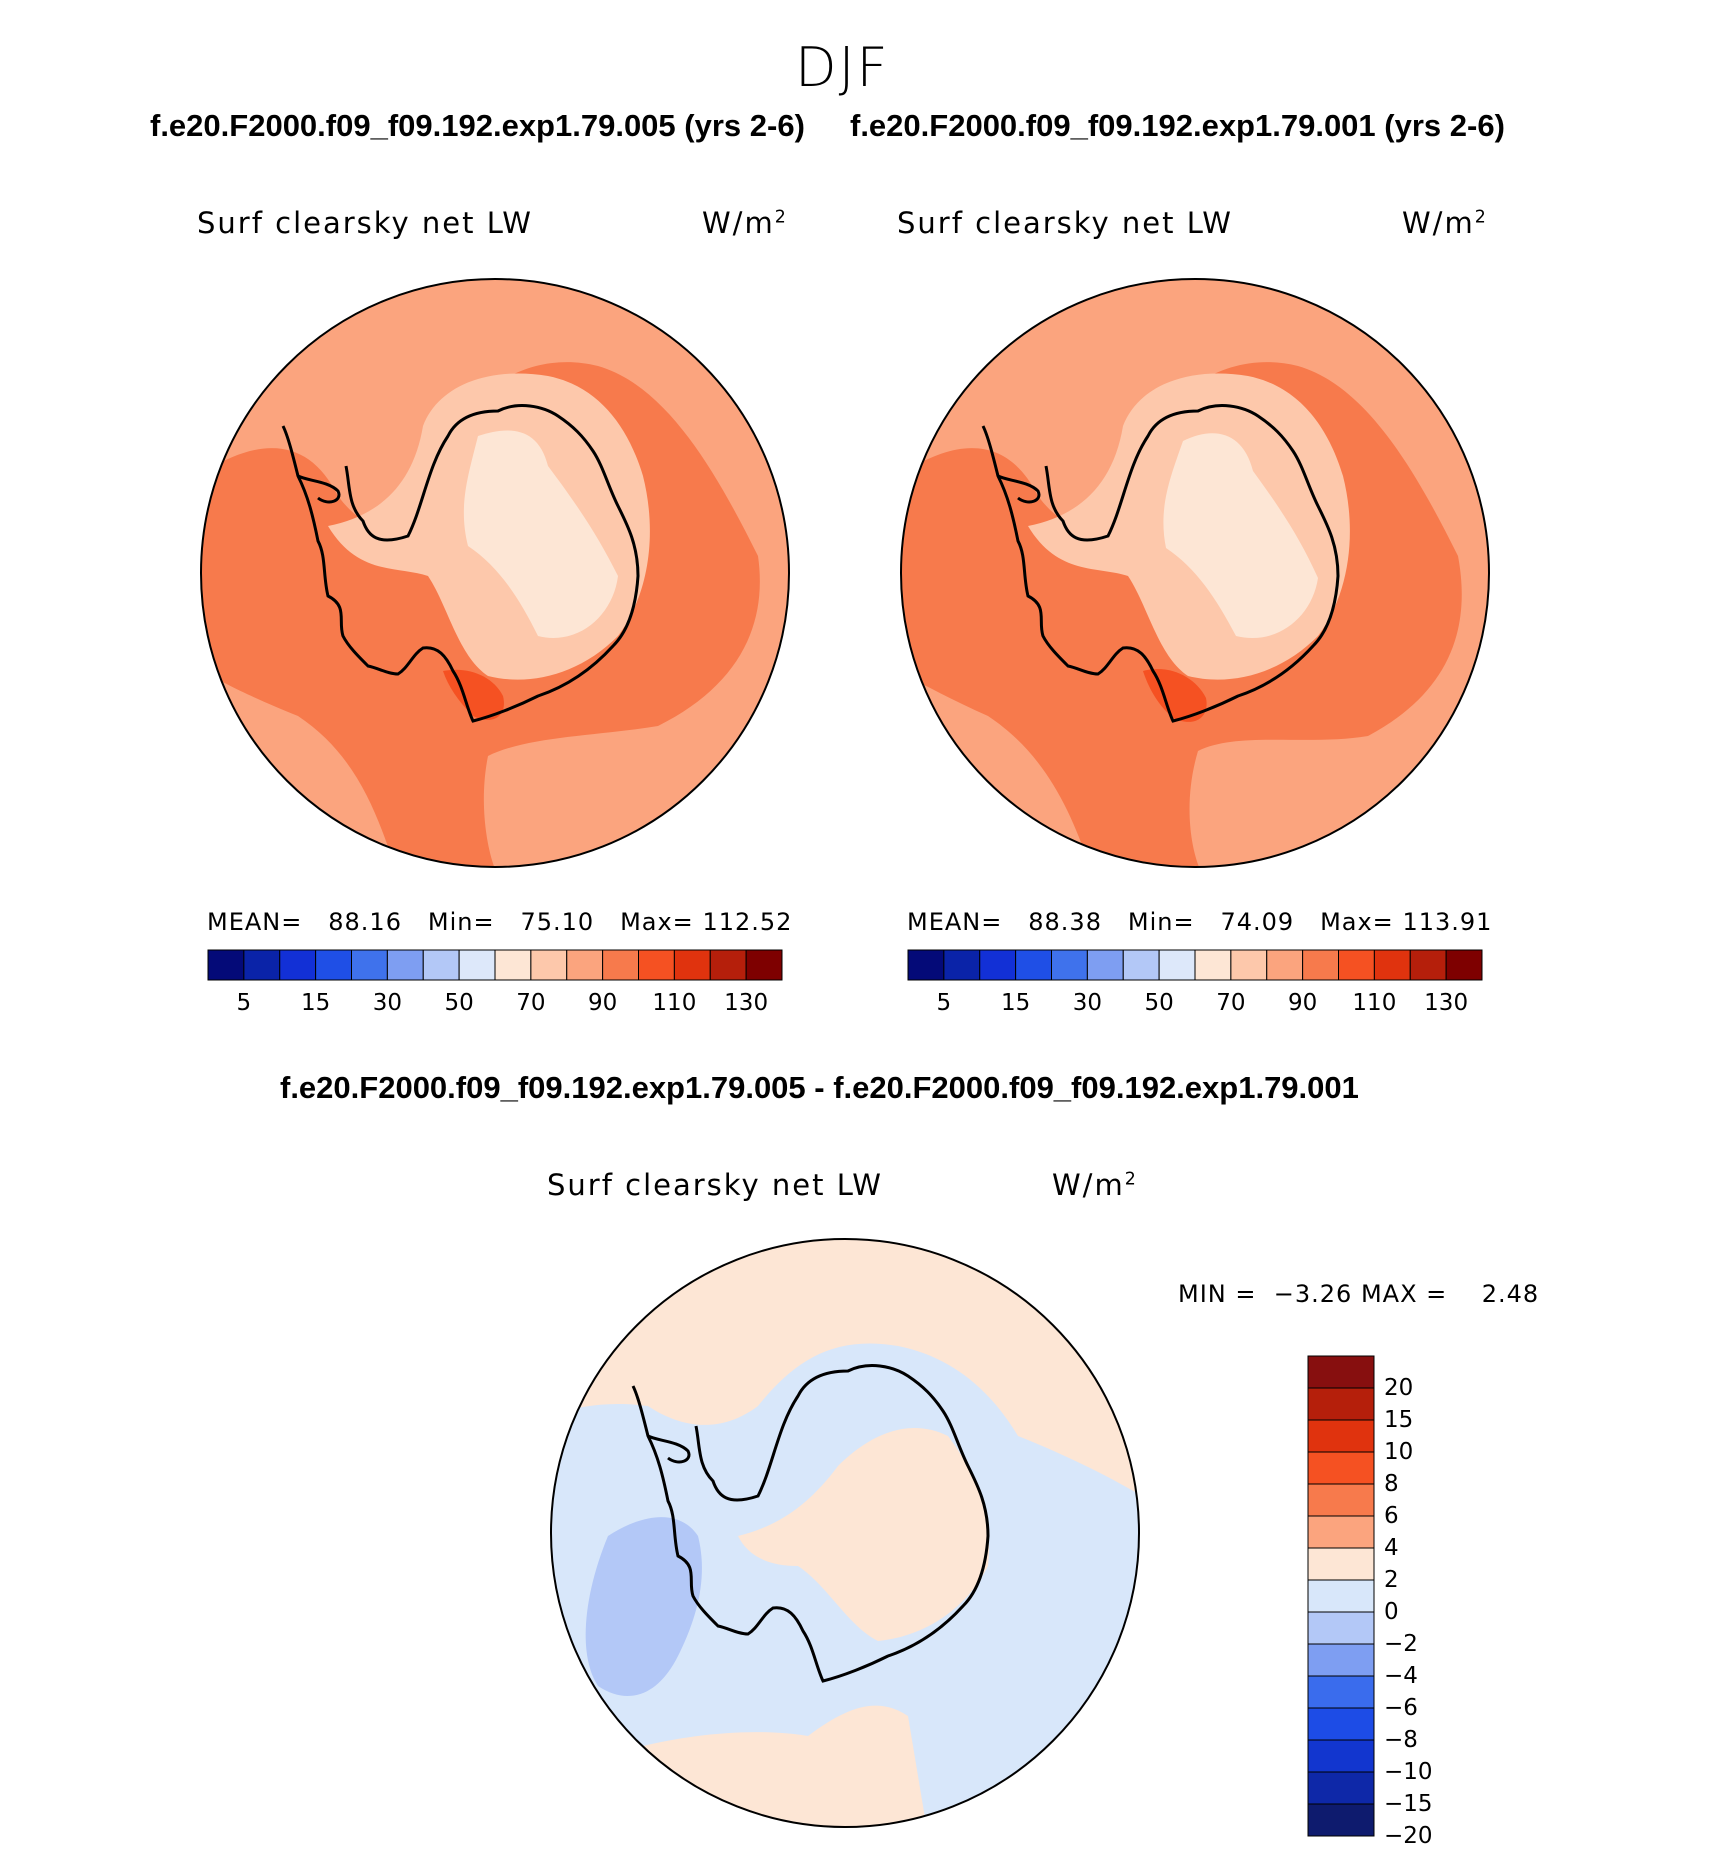 This screenshot has width=1710, height=1849. What do you see at coordinates (715, 1185) in the screenshot?
I see `panel-3-title: Surf clearsky net LW` at bounding box center [715, 1185].